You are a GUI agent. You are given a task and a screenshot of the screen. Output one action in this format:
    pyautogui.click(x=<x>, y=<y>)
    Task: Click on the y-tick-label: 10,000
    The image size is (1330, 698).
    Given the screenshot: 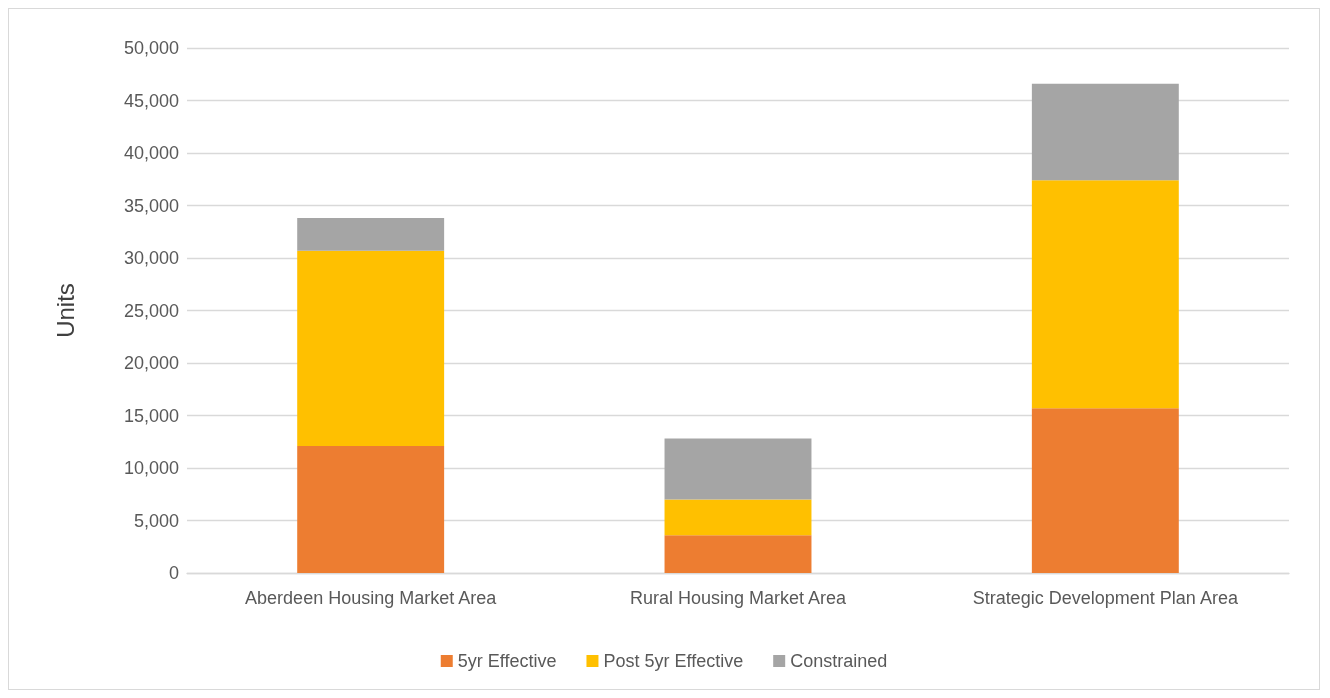 What is the action you would take?
    pyautogui.click(x=151, y=468)
    